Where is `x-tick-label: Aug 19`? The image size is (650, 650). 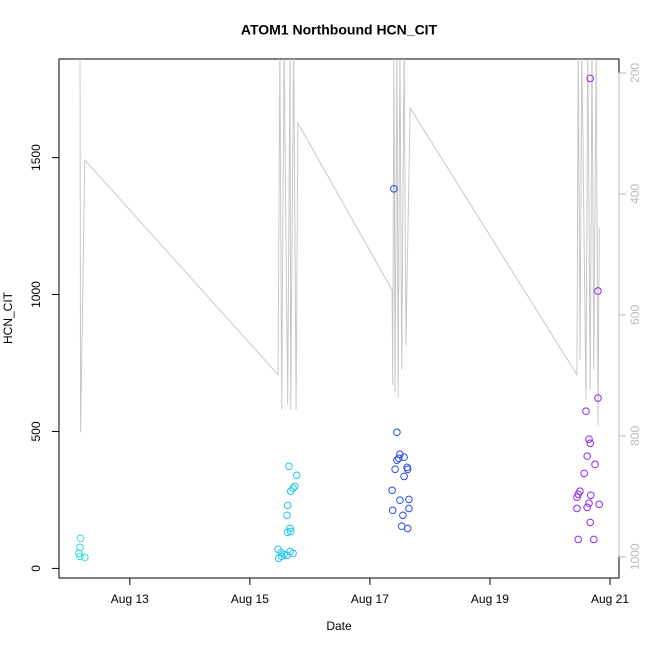 x-tick-label: Aug 19 is located at coordinates (490, 599).